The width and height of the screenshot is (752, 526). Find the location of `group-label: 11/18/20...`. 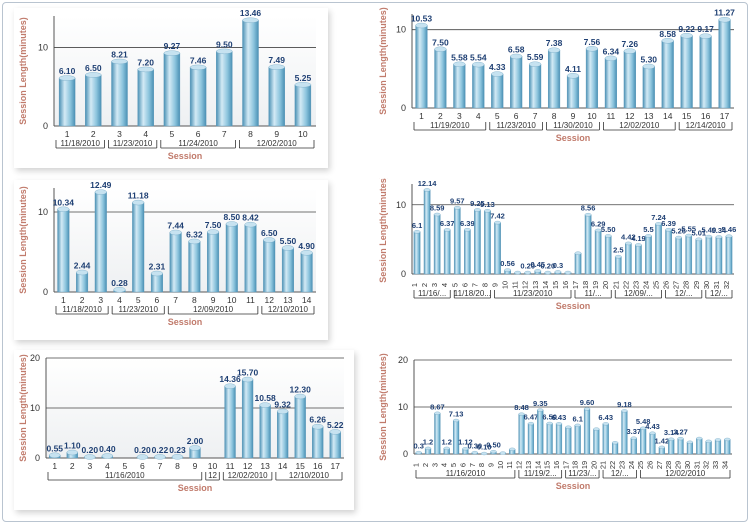

group-label: 11/18/20... is located at coordinates (472, 293).